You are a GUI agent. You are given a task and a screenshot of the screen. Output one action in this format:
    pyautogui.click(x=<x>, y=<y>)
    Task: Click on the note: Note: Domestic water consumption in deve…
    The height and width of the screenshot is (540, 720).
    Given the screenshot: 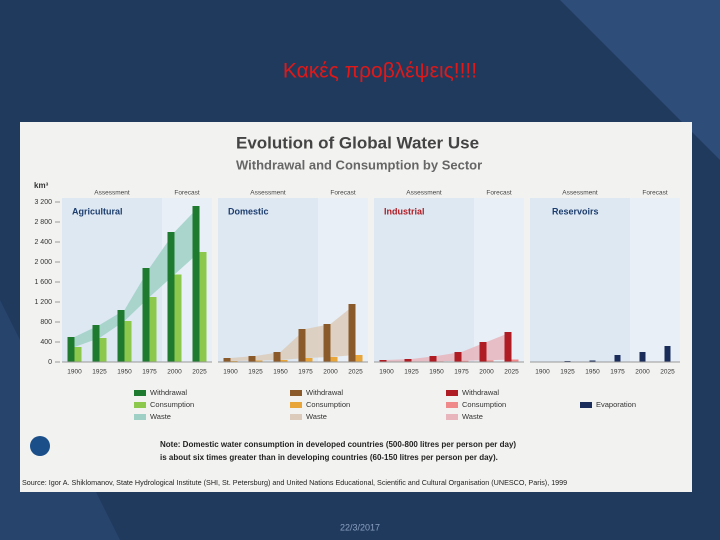 What is the action you would take?
    pyautogui.click(x=338, y=444)
    